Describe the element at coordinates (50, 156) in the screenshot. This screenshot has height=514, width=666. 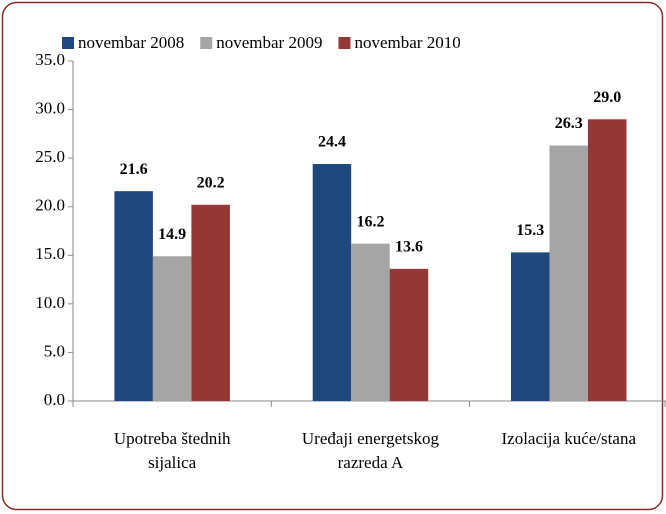
I see `y-tick-label: 25.0` at that location.